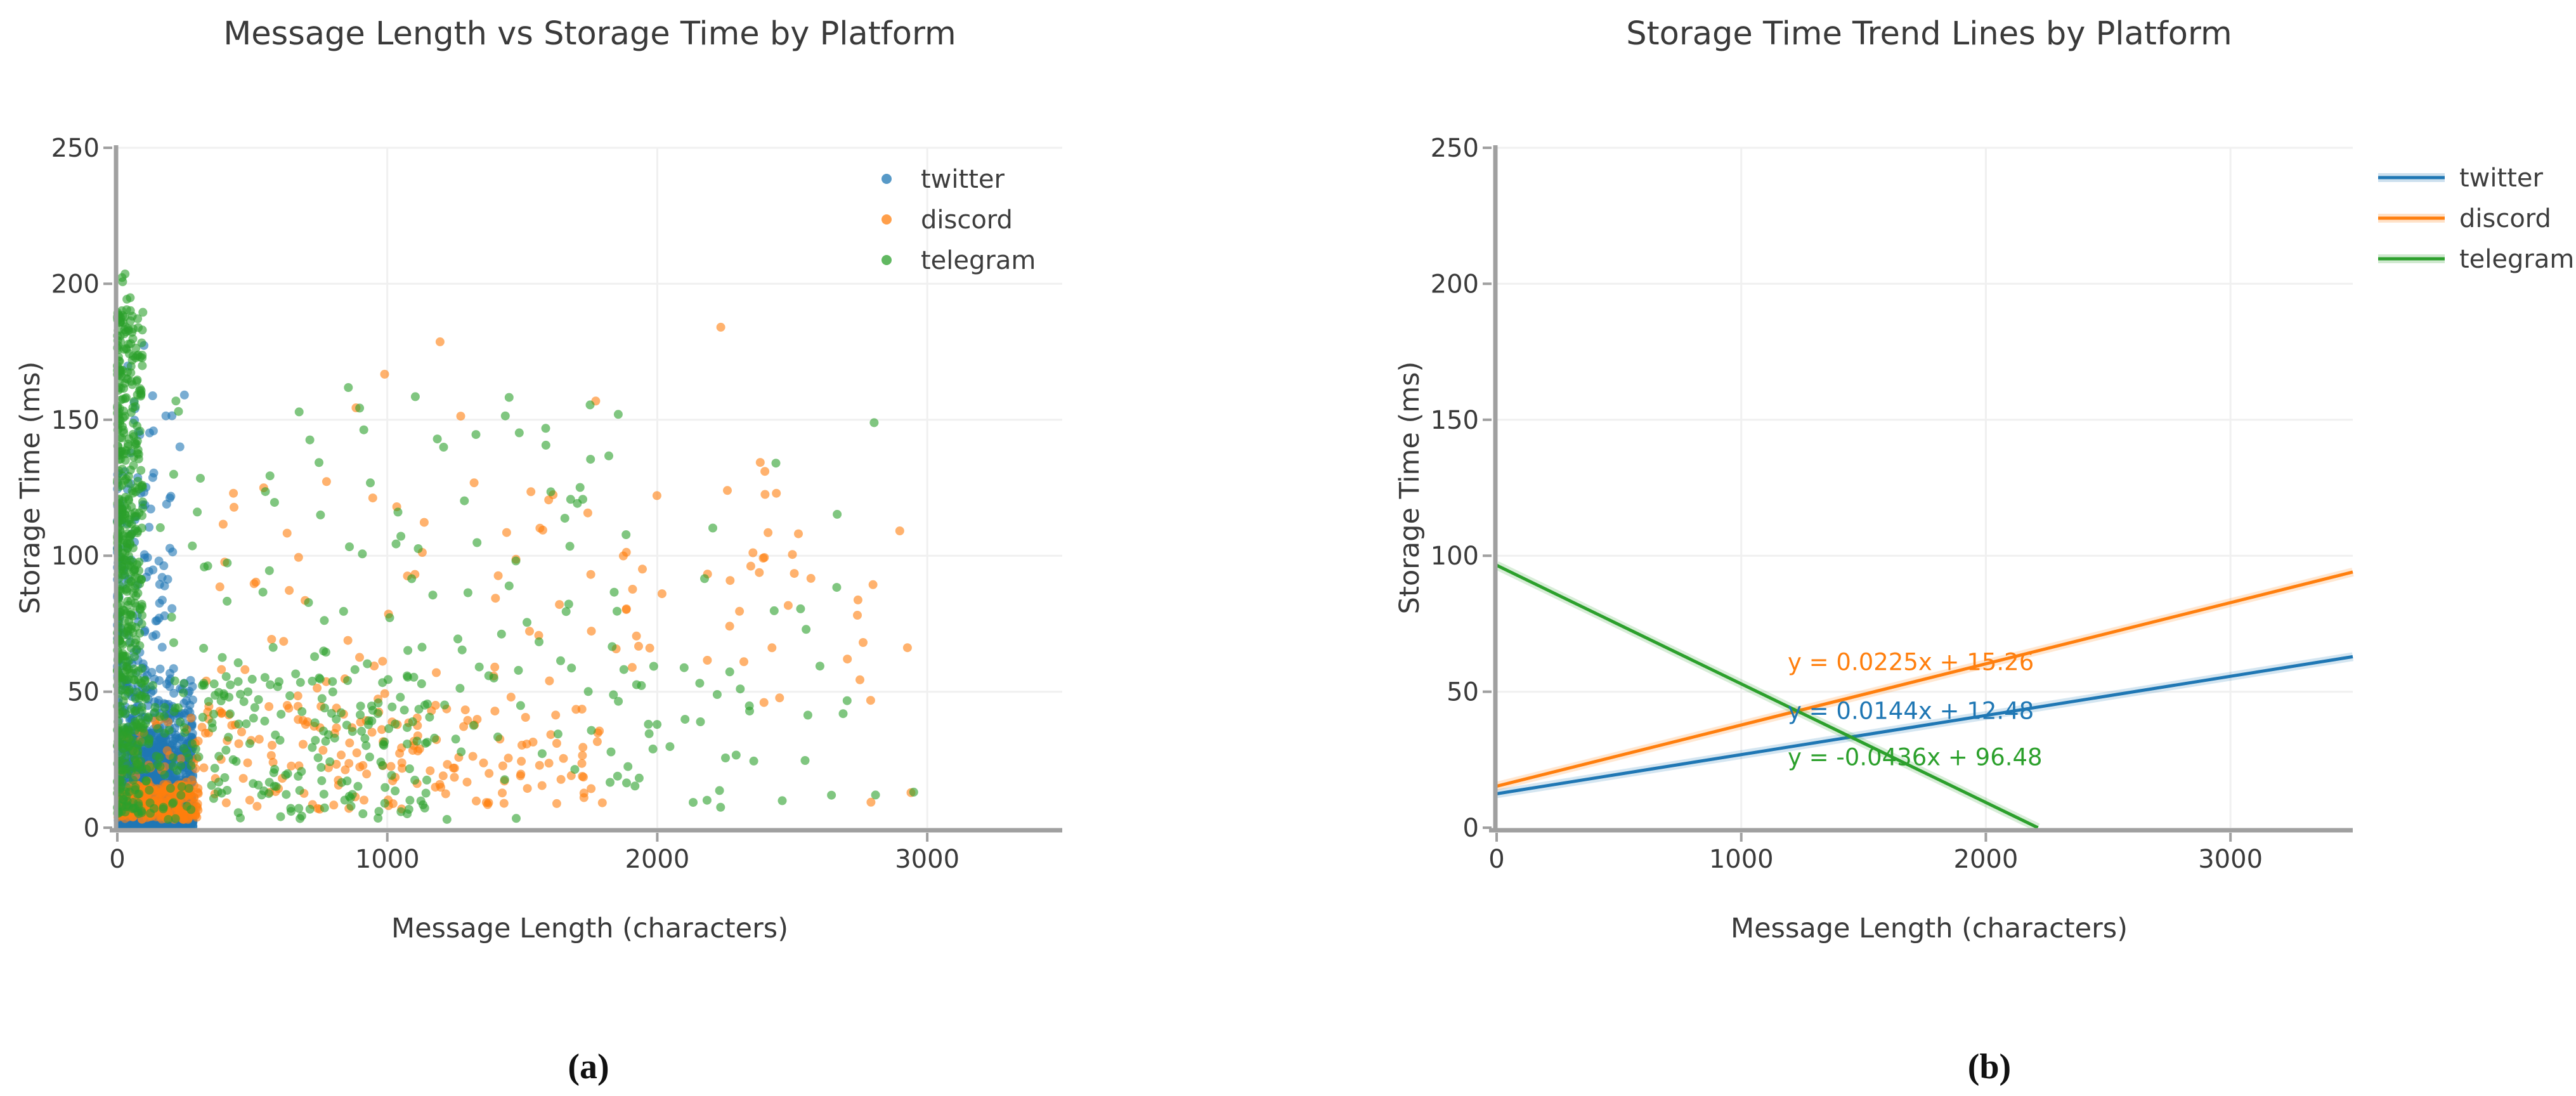 Image resolution: width=2576 pixels, height=1096 pixels. Describe the element at coordinates (958, 220) in the screenshot. I see `chart-a-legend: twitter discord telegram` at that location.